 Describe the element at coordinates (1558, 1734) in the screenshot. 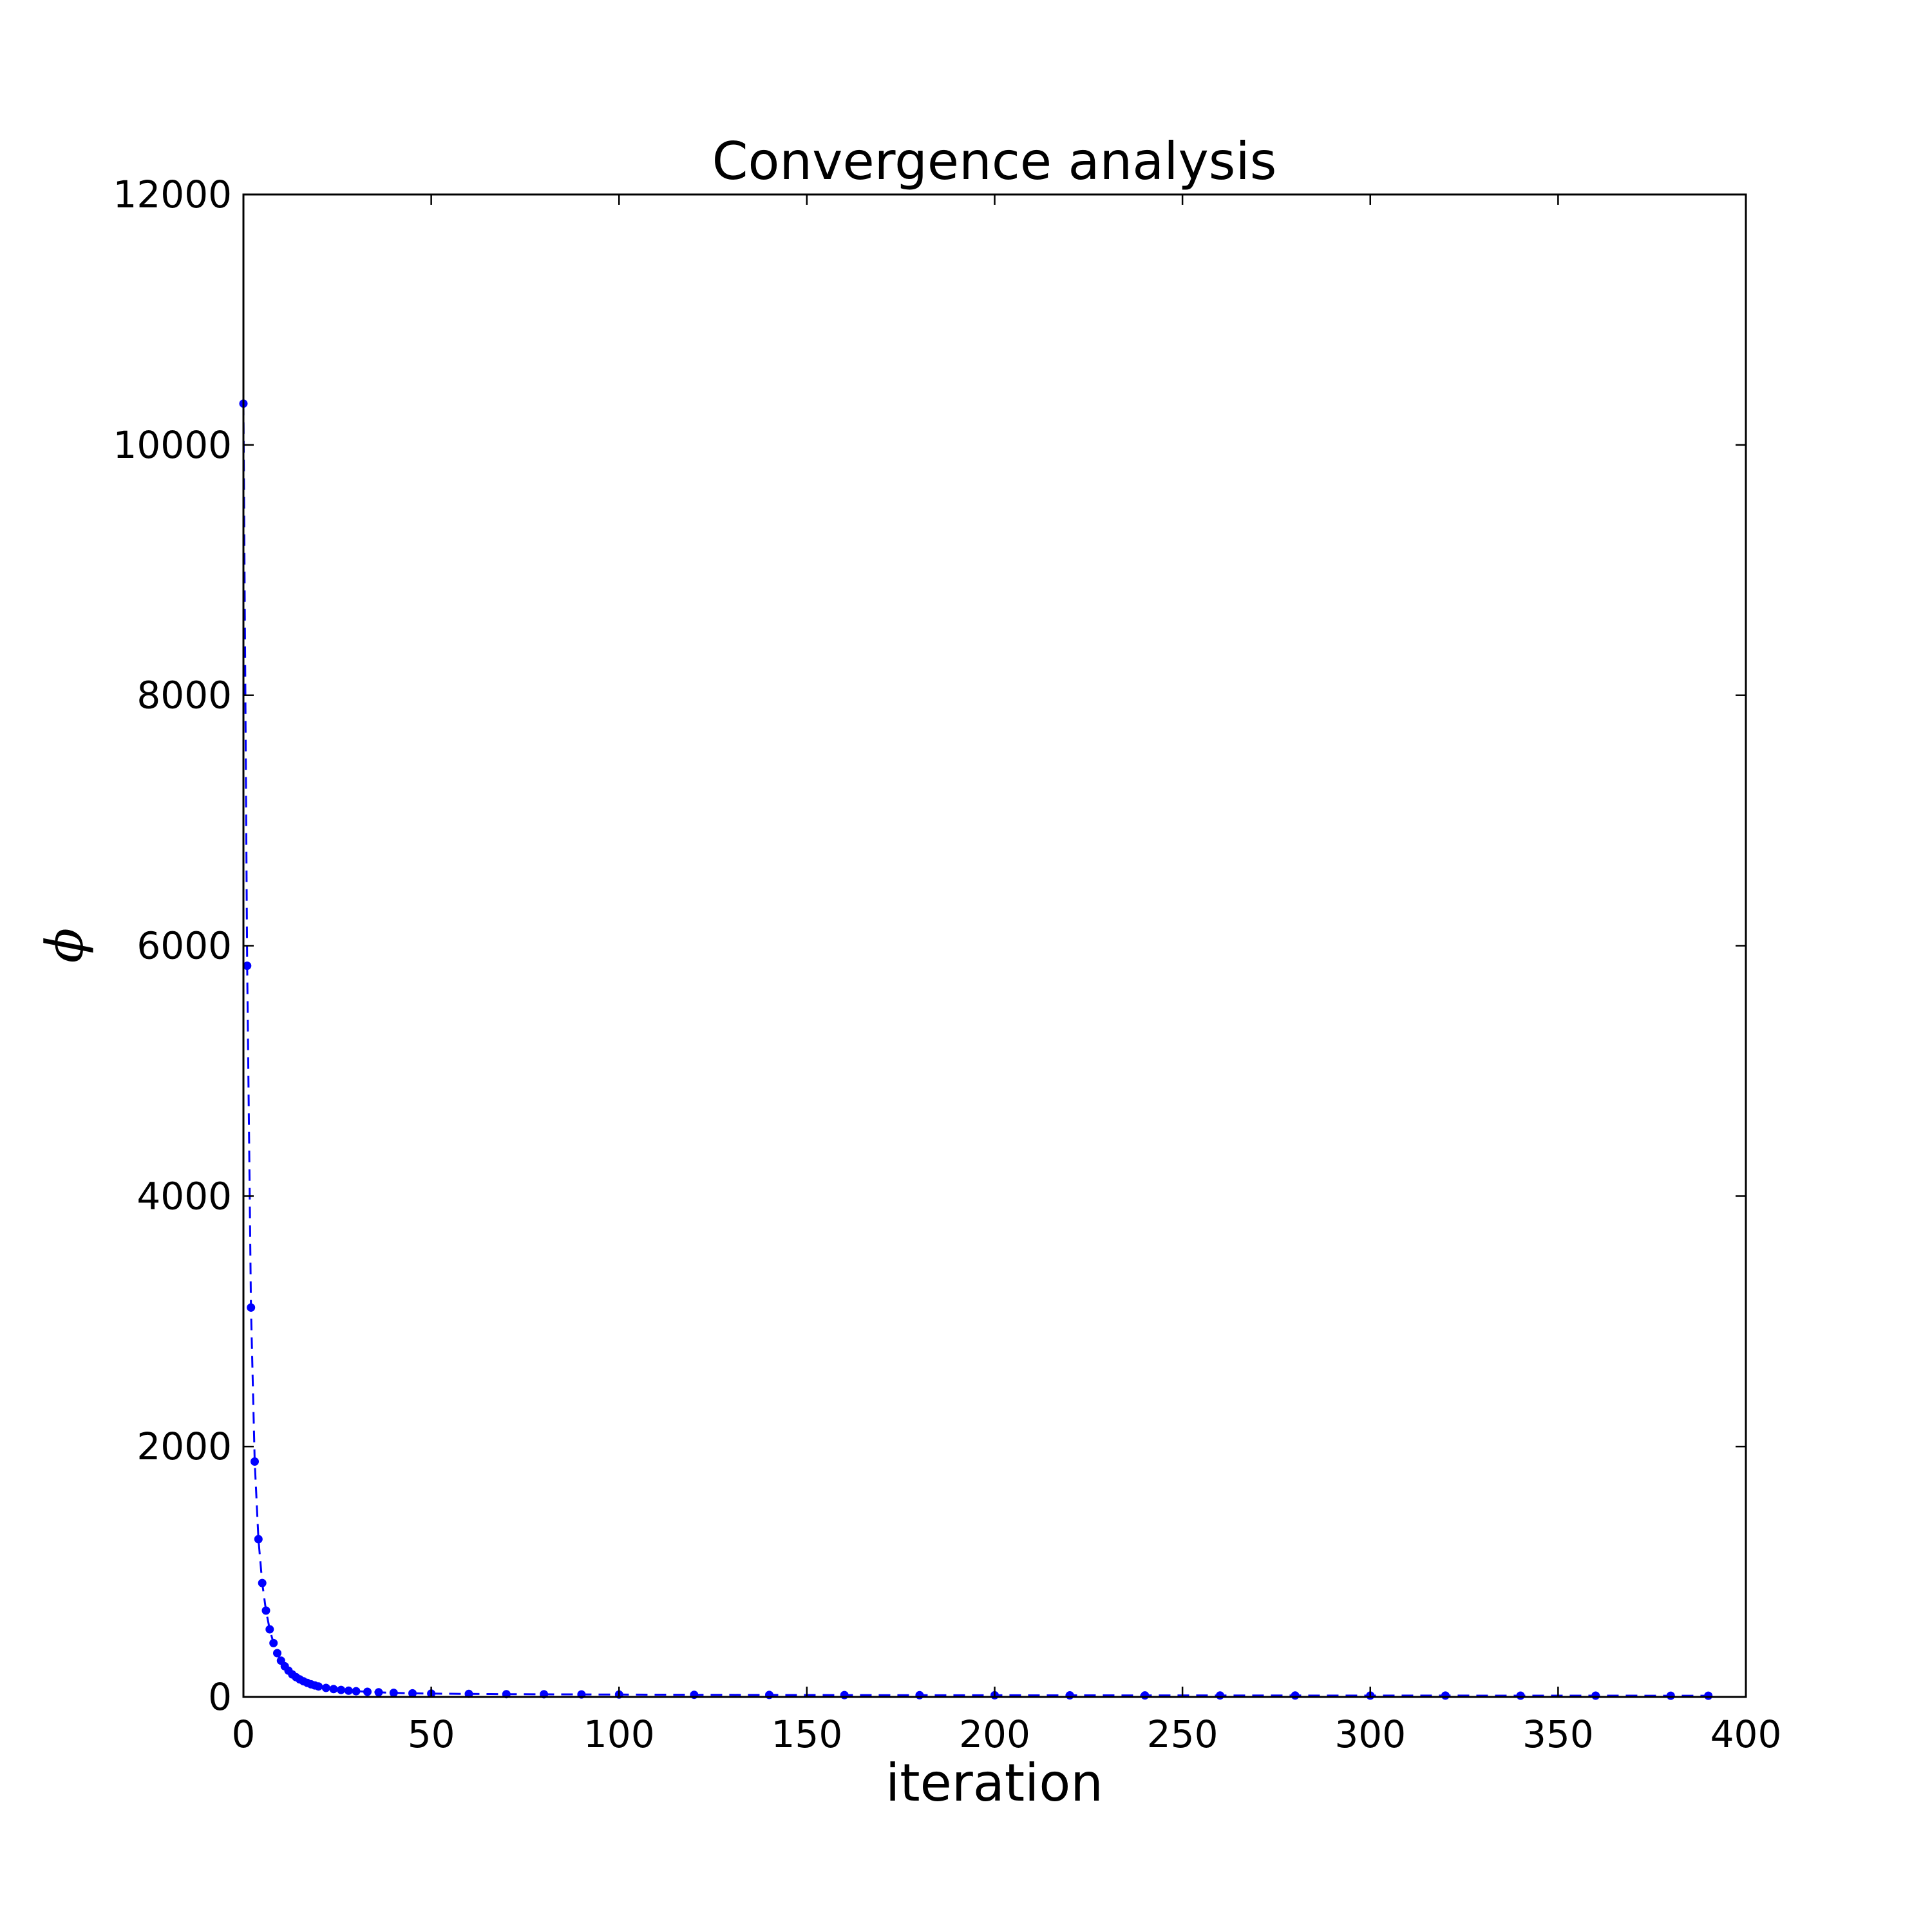

I see `x-tick-label: 350` at that location.